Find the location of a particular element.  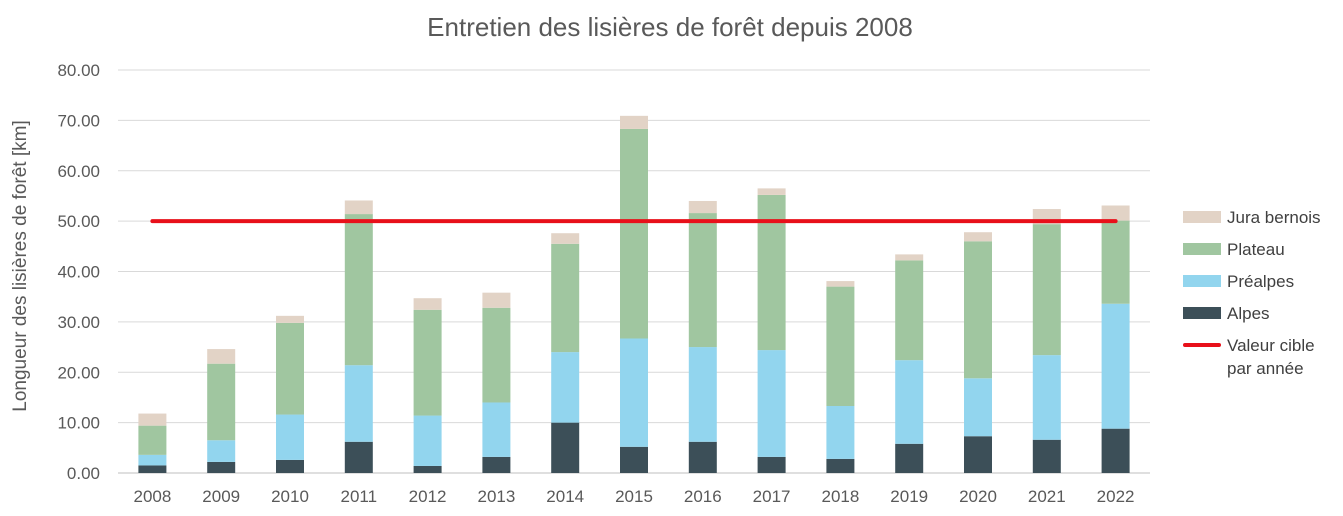

x-tick-label: 2020 is located at coordinates (978, 496).